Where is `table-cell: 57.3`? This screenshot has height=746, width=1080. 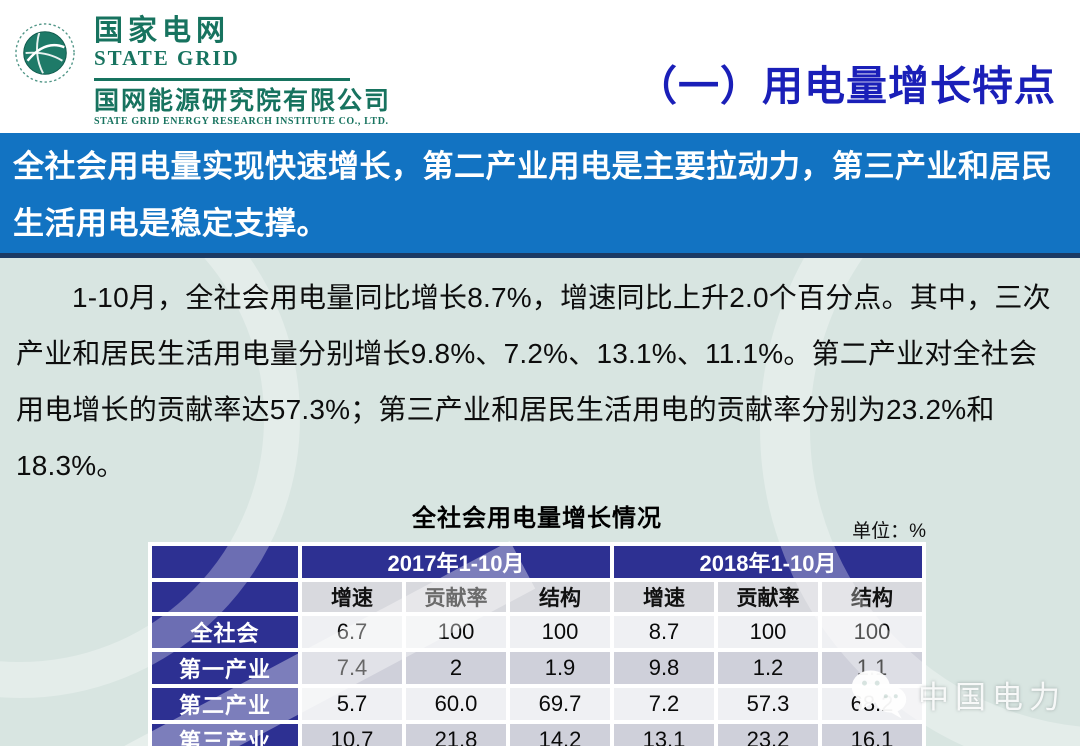 table-cell: 57.3 is located at coordinates (768, 704).